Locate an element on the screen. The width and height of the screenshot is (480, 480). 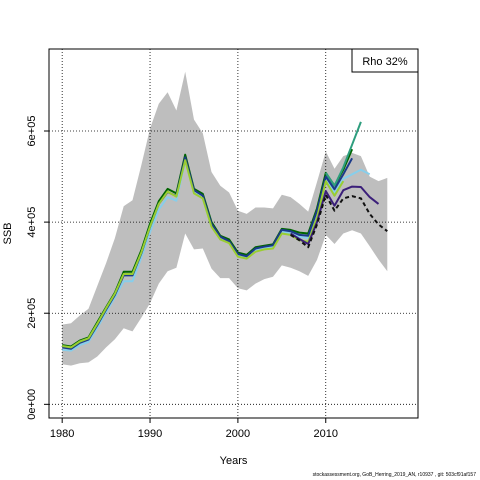
legend-box is located at coordinates (385, 60).